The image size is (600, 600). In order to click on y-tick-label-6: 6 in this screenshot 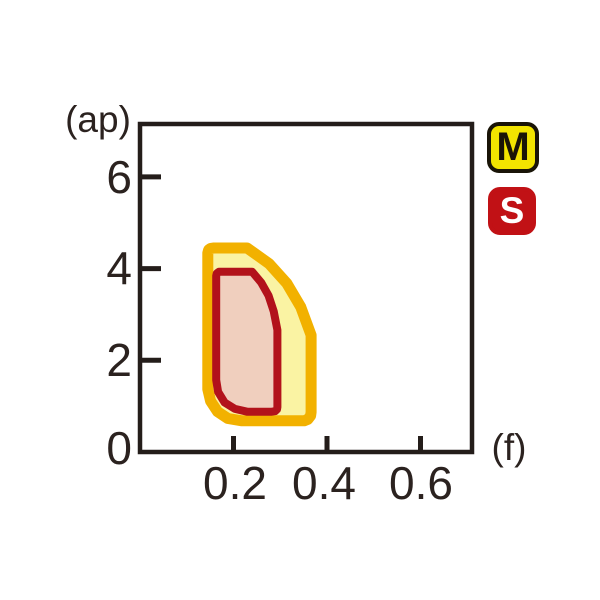, I will do `click(119, 177)`.